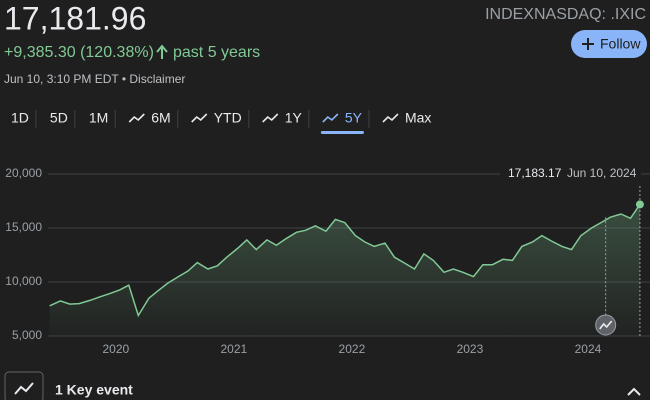  I want to click on period: past 5 years, so click(216, 52).